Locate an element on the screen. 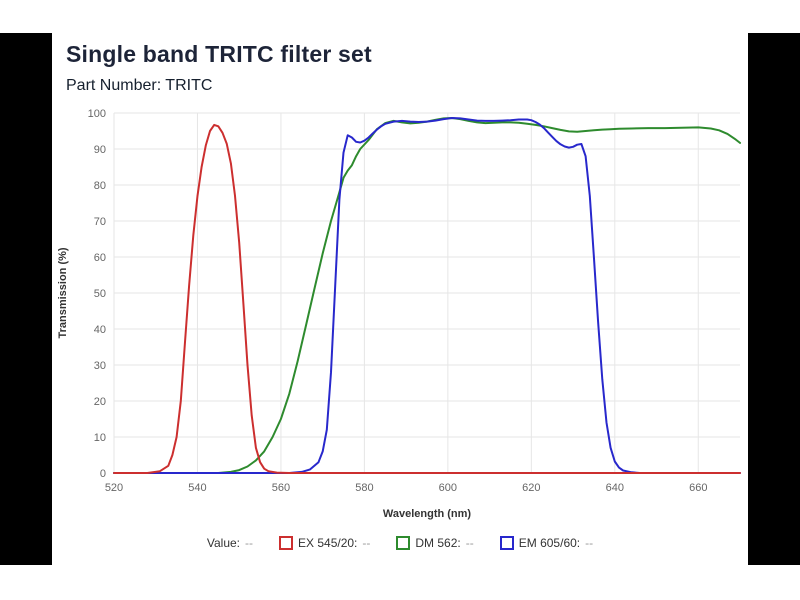 This screenshot has height=600, width=800. legend-value-placeholder: -- is located at coordinates (249, 543).